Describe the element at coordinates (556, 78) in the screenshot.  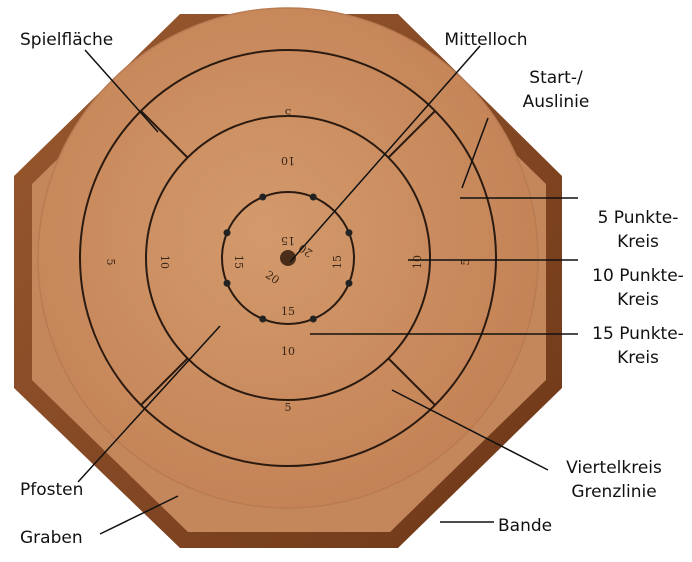
I see `label: Start-/` at that location.